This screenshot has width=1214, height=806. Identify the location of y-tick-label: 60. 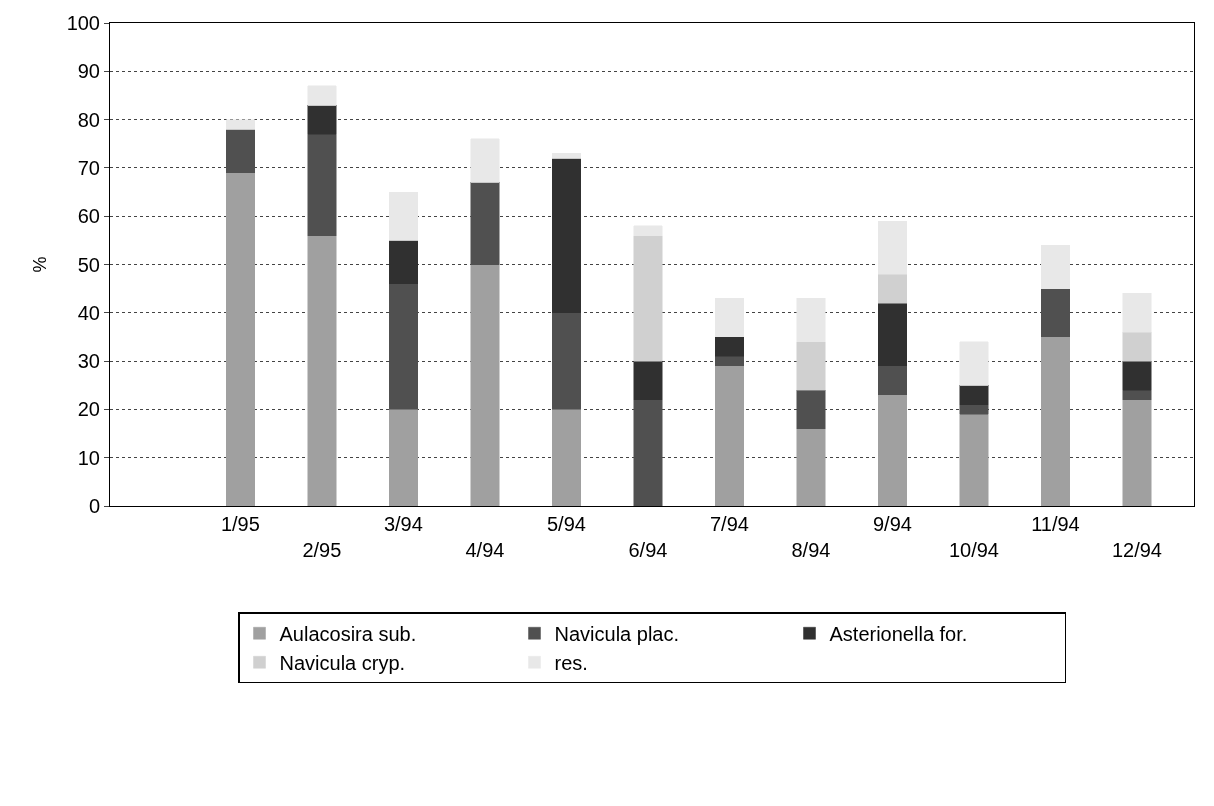
(88, 216).